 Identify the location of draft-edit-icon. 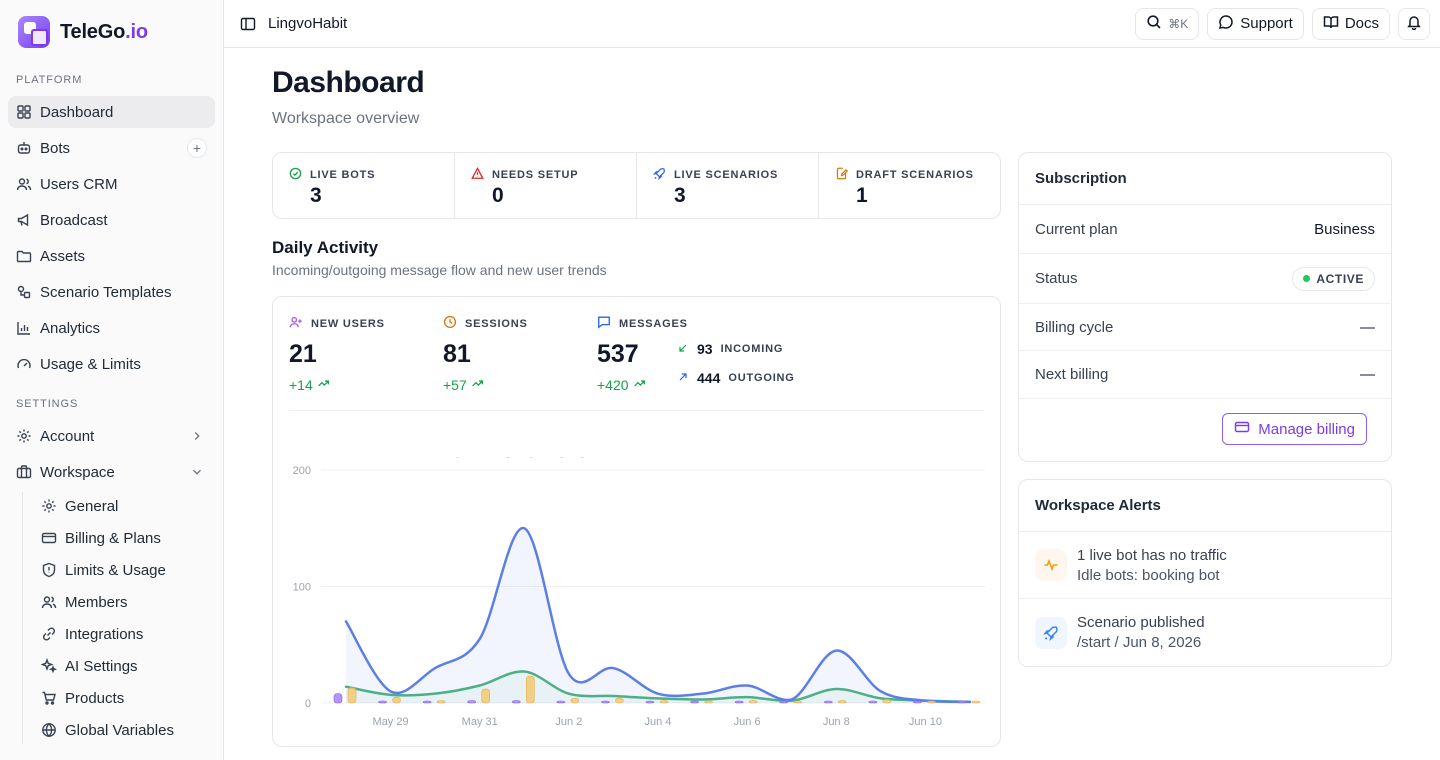
(842, 175).